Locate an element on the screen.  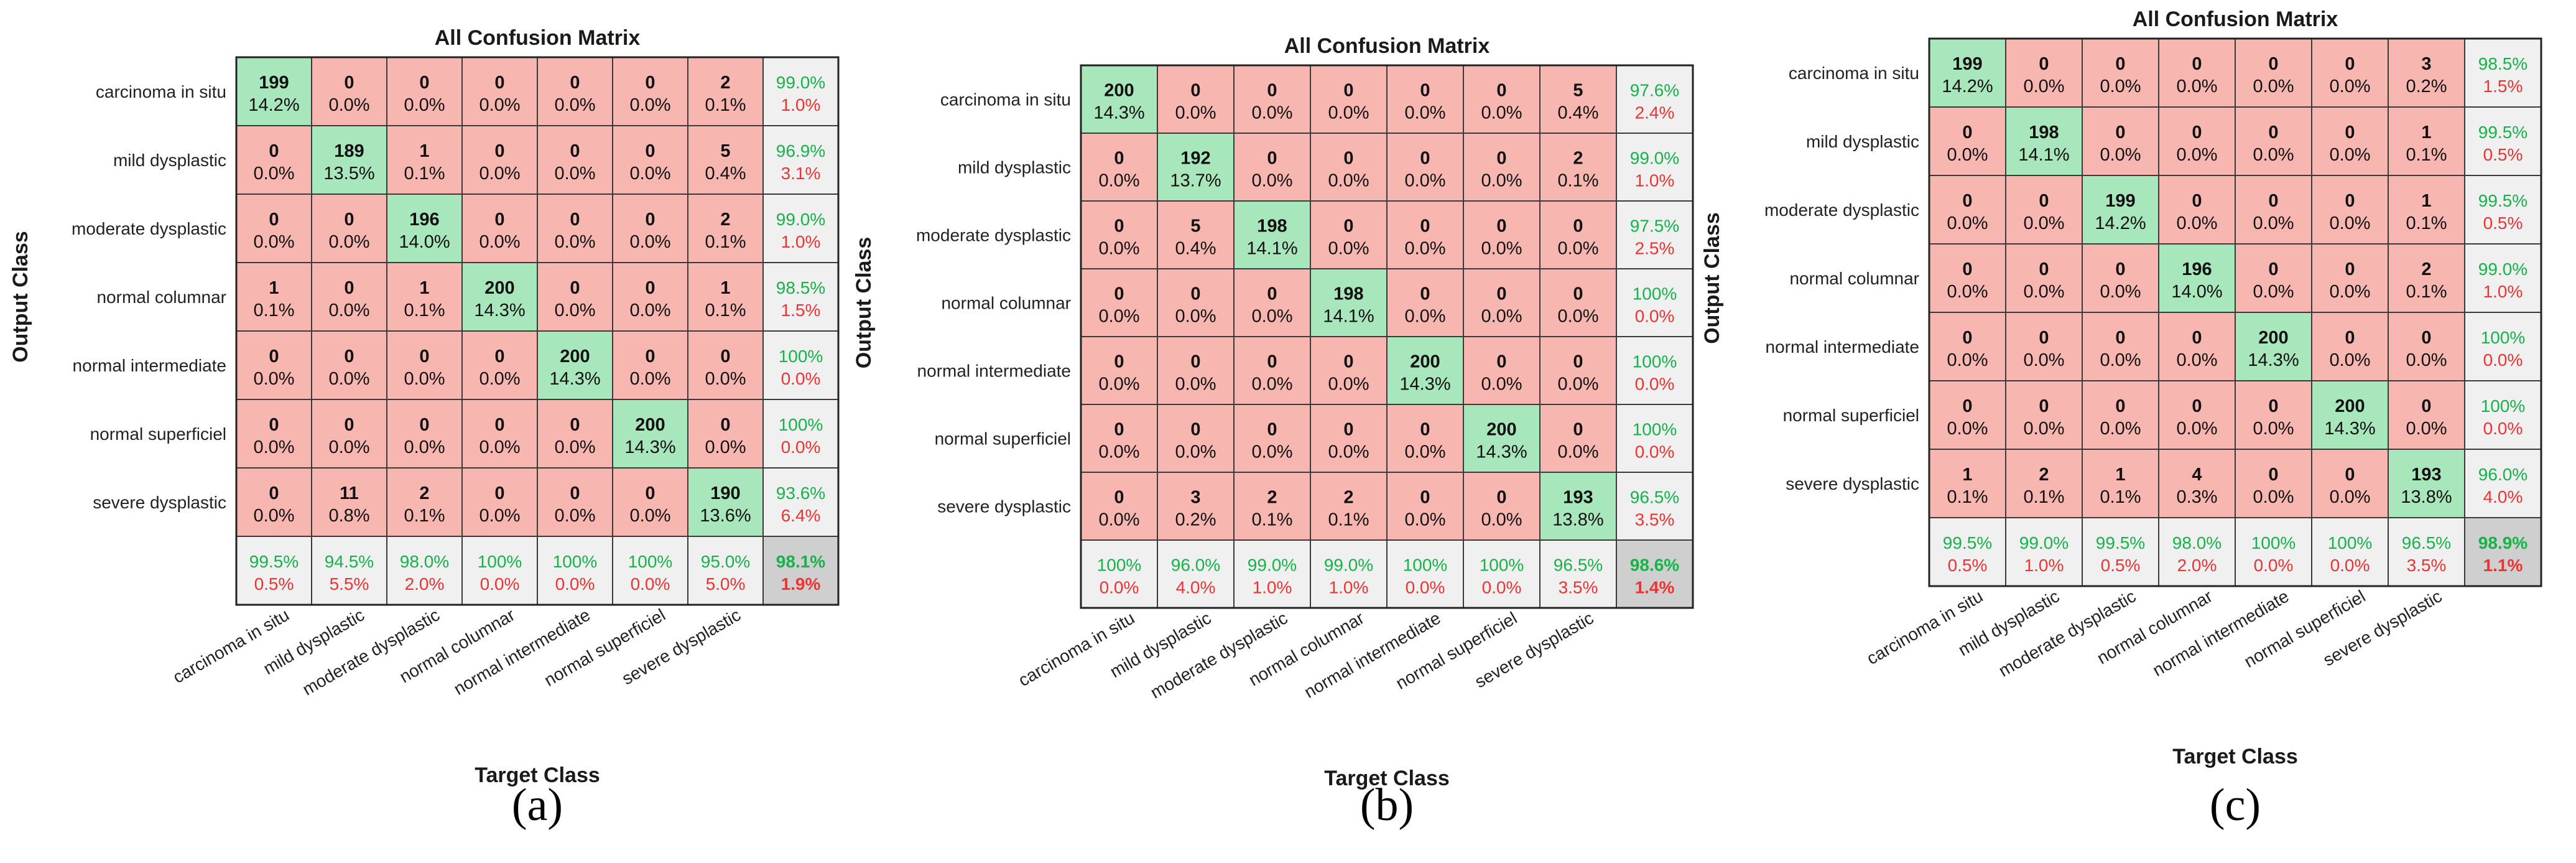
cell-percent: 14.1% is located at coordinates (1272, 249).